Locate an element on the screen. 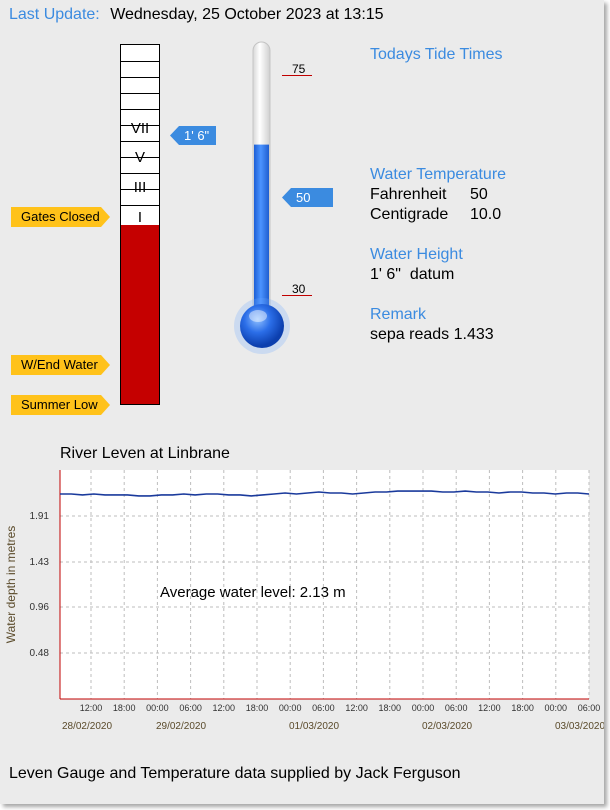 The width and height of the screenshot is (610, 810). gates-closed-tag: Gates Closed is located at coordinates (60, 217).